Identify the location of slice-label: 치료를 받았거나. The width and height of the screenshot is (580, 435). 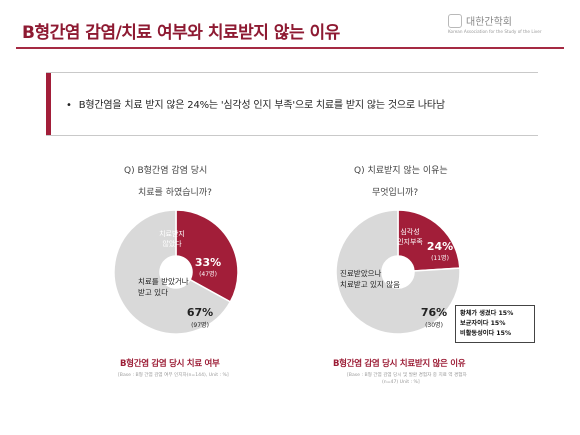
(163, 281).